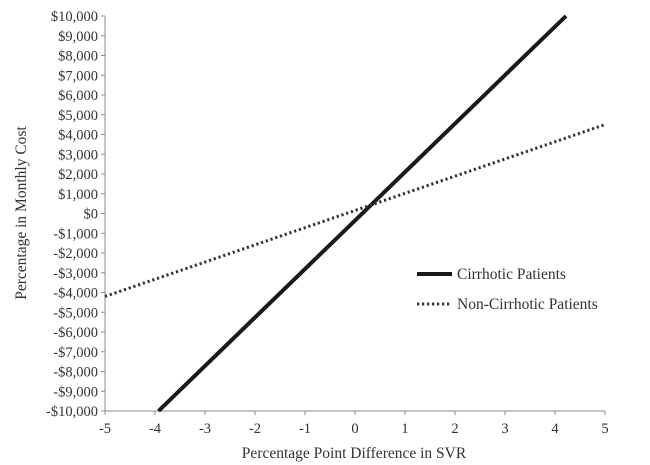 The image size is (650, 465). I want to click on legend-label-cirrhotic: Cirrhotic Patients, so click(511, 274).